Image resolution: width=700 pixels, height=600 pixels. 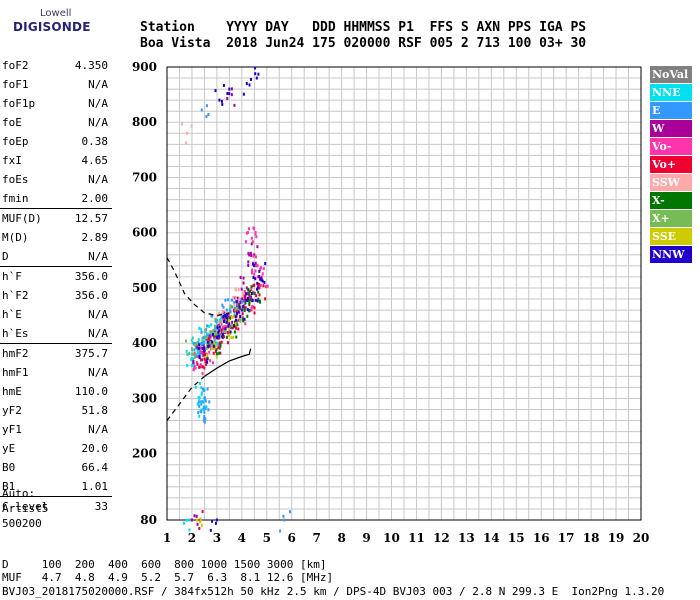 I want to click on legend-item-e: E, so click(x=671, y=110).